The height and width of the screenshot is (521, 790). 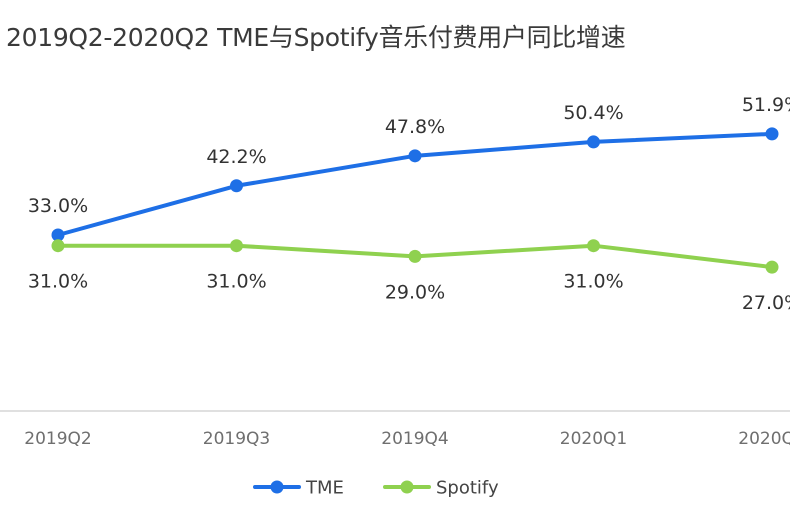 What do you see at coordinates (277, 487) in the screenshot?
I see `legend-marker-tme` at bounding box center [277, 487].